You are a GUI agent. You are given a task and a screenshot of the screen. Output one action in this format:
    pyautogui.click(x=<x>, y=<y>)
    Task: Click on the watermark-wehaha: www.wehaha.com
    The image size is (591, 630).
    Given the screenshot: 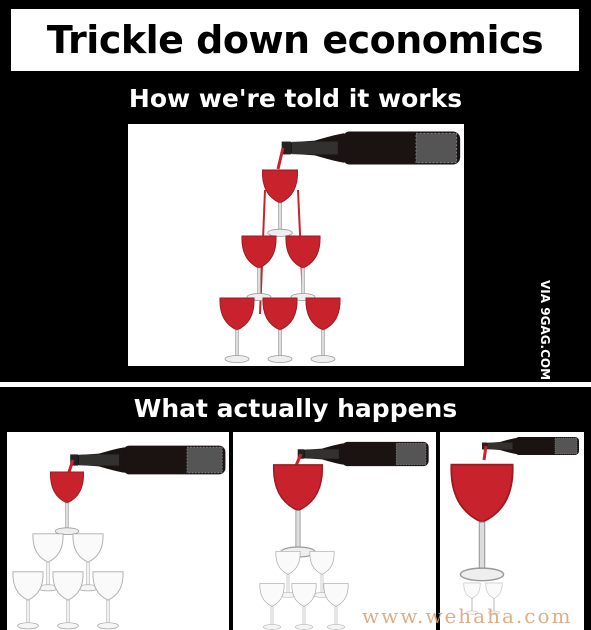 What is the action you would take?
    pyautogui.click(x=467, y=616)
    